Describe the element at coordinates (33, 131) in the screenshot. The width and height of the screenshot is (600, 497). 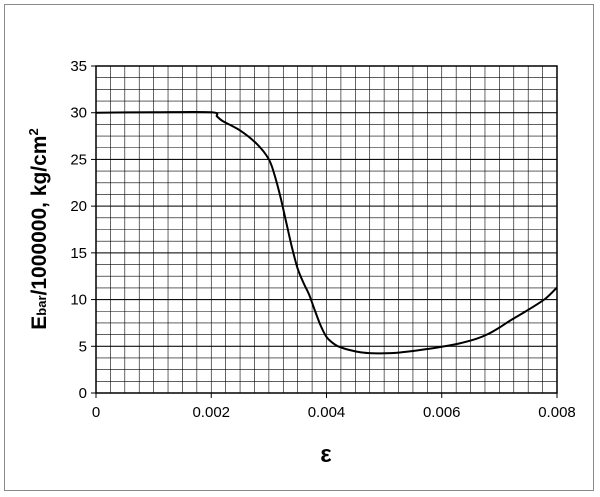
I see `y-axis-label-superscript: 2` at that location.